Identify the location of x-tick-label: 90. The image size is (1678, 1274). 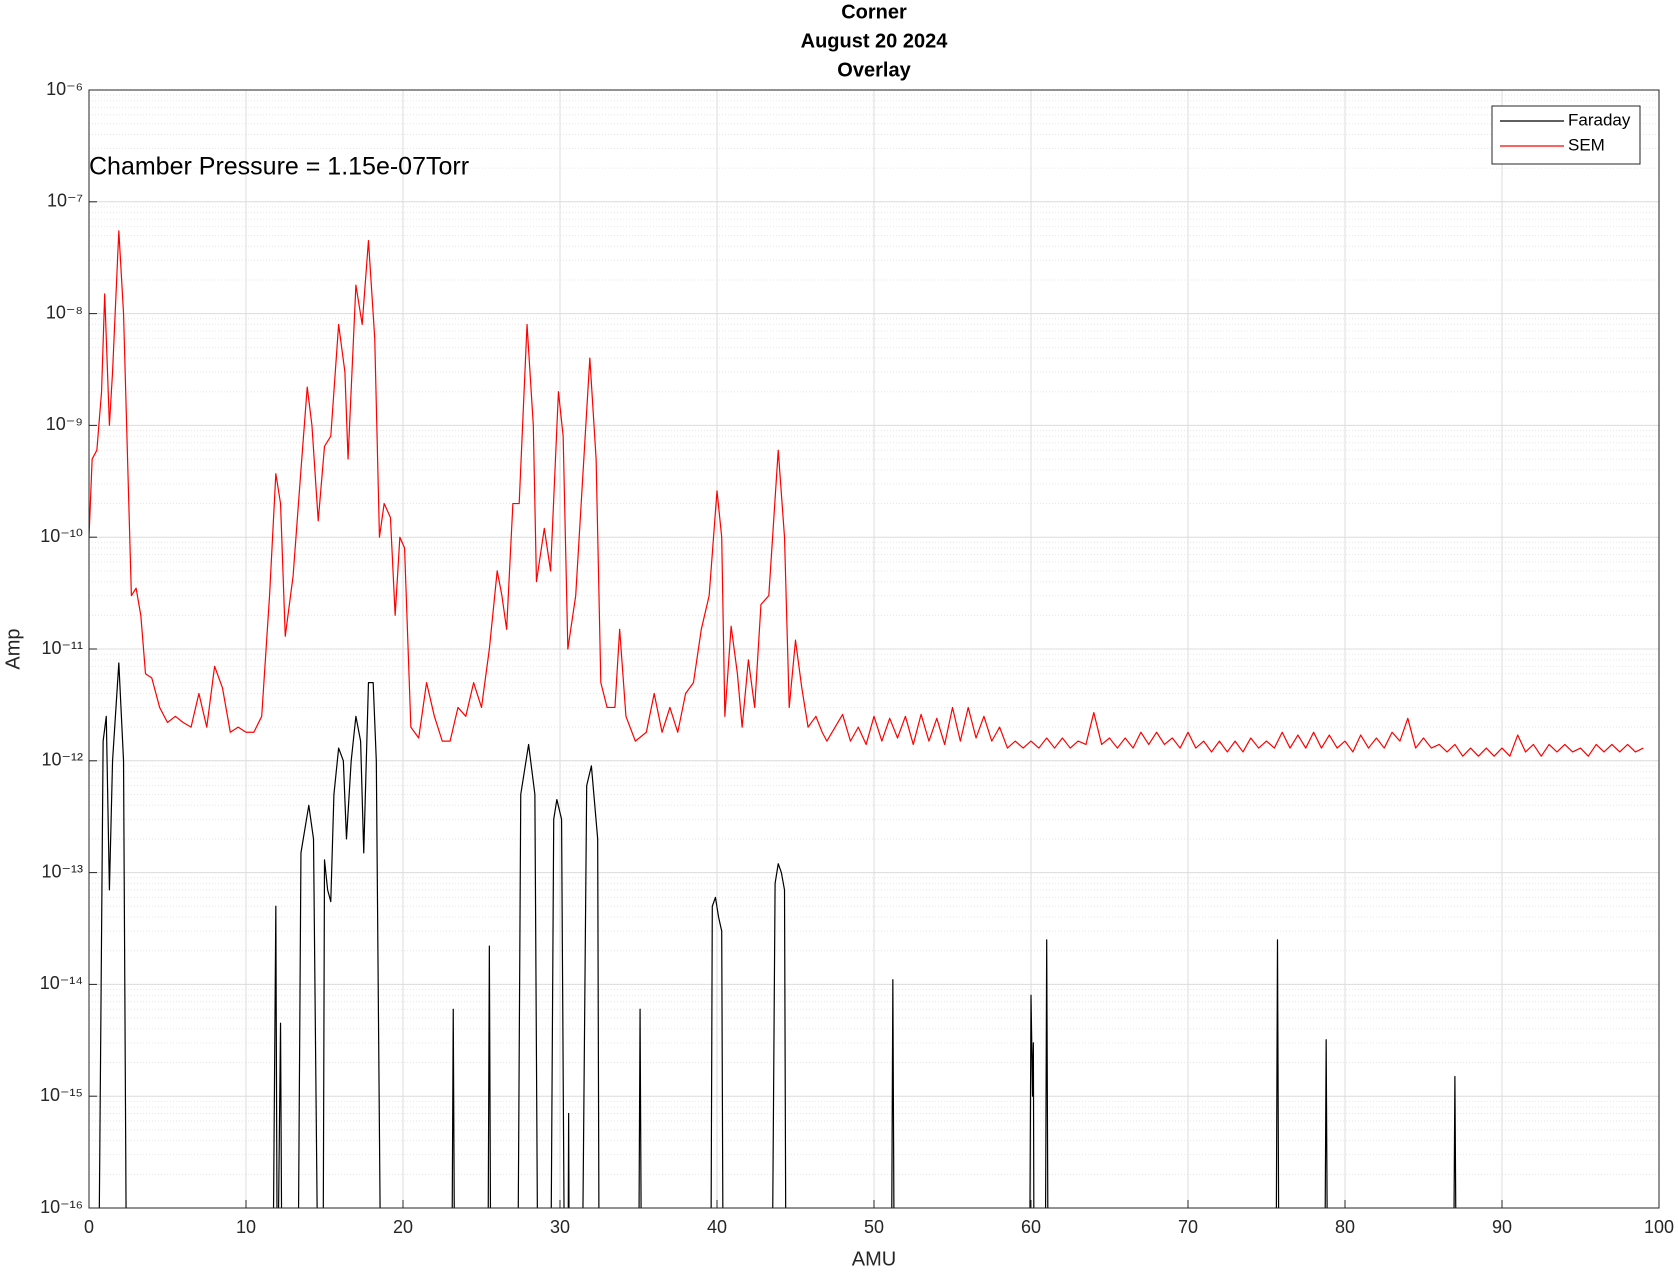
(1502, 1227).